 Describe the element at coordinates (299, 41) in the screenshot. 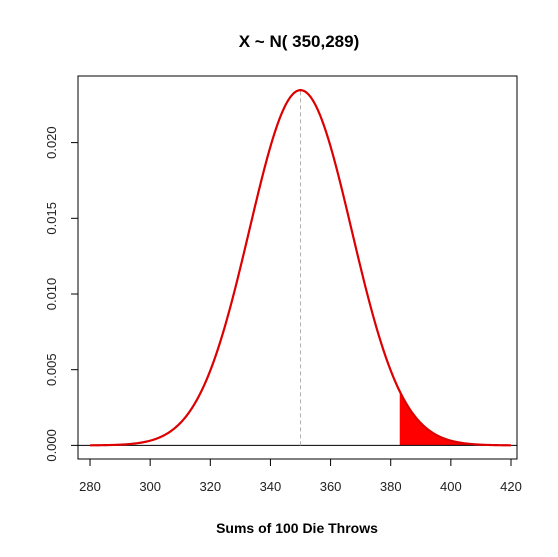

I see `chart-title: X ~ N( 350,289)` at that location.